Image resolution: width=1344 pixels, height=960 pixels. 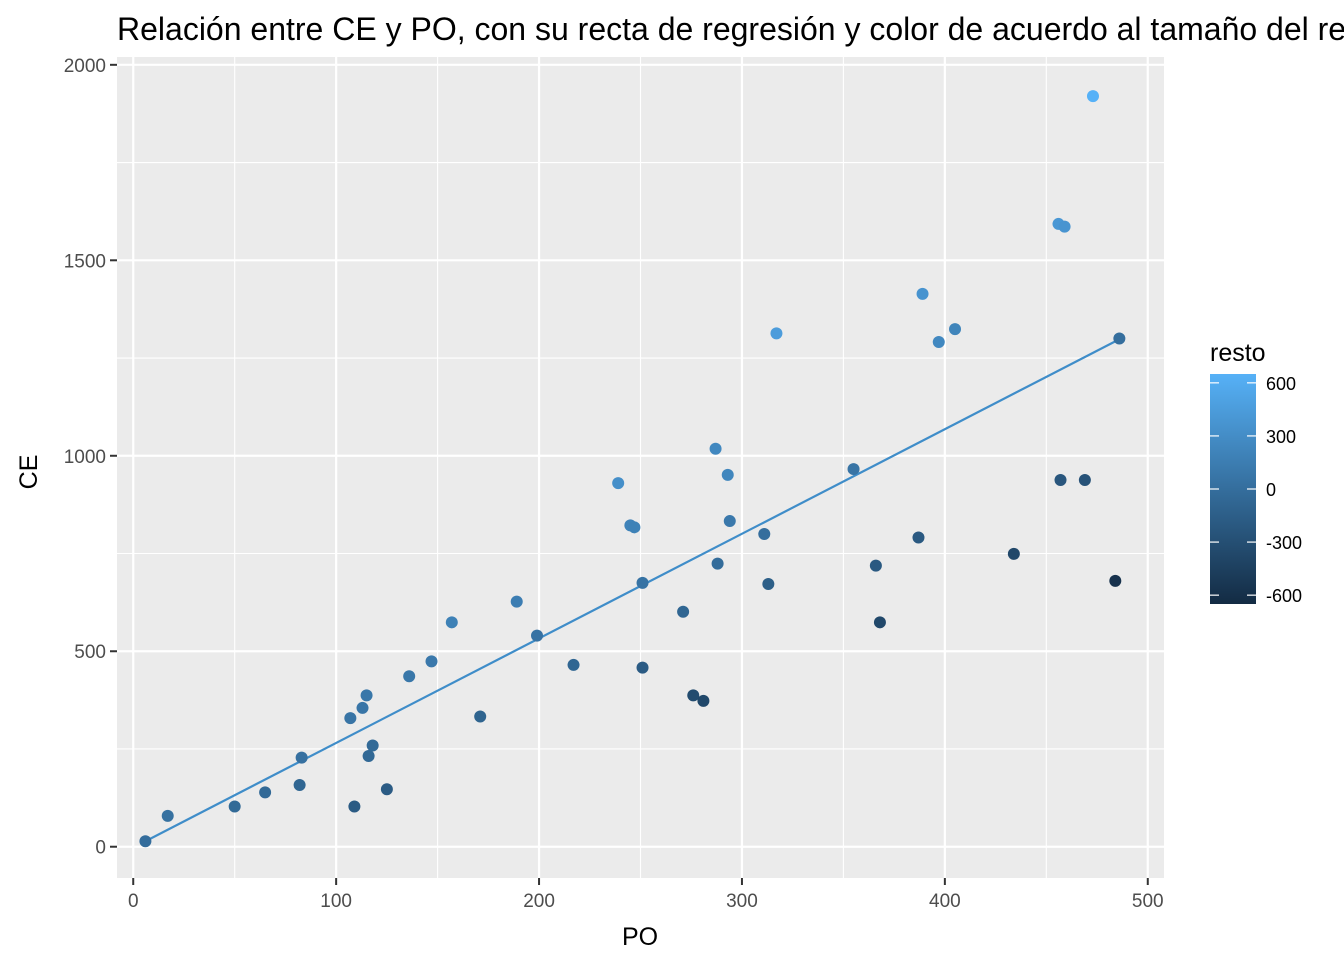 What do you see at coordinates (1284, 596) in the screenshot?
I see `legend-tick-label: -600` at bounding box center [1284, 596].